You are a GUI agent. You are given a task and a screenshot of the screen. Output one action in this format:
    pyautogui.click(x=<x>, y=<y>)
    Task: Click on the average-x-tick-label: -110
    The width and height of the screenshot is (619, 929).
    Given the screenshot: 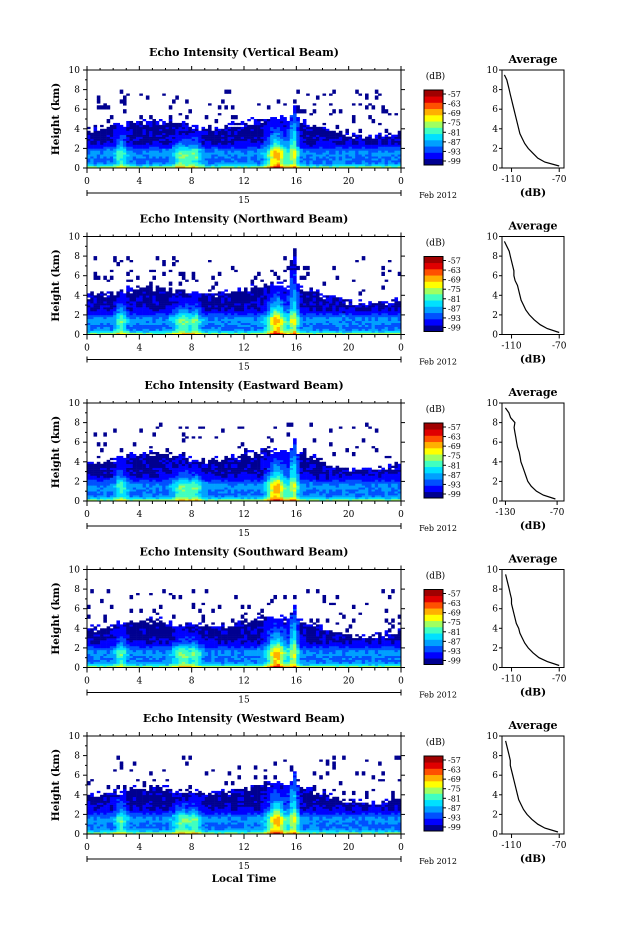 What is the action you would take?
    pyautogui.click(x=511, y=347)
    